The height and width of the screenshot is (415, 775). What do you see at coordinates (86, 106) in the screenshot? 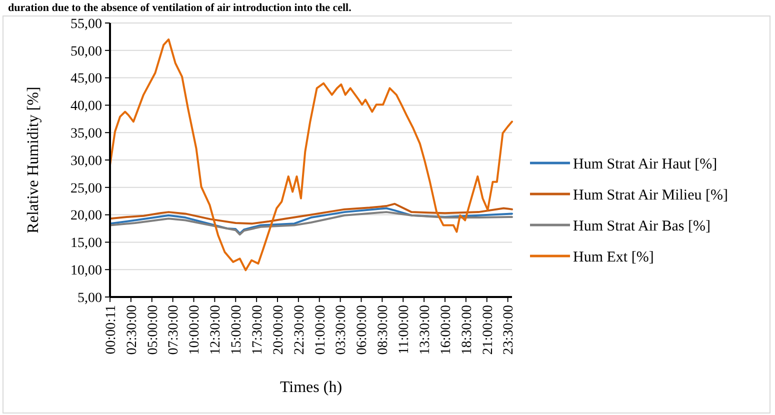
I see `y-tick-label: 40,00` at bounding box center [86, 106].